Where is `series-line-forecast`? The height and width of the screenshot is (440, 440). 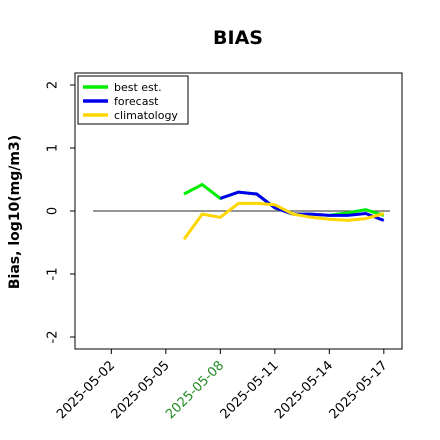 series-line-forecast is located at coordinates (302, 206).